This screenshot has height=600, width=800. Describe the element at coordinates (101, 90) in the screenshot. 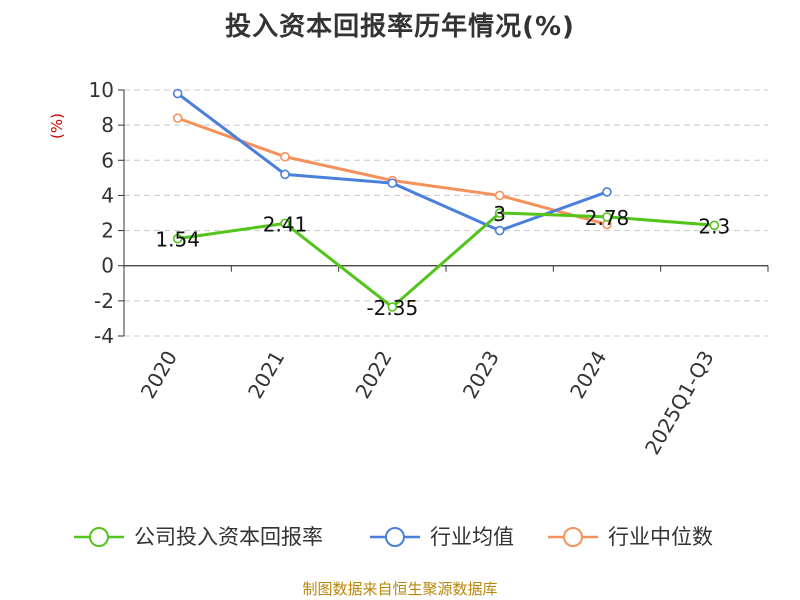

I see `y-tick-label: 10` at that location.